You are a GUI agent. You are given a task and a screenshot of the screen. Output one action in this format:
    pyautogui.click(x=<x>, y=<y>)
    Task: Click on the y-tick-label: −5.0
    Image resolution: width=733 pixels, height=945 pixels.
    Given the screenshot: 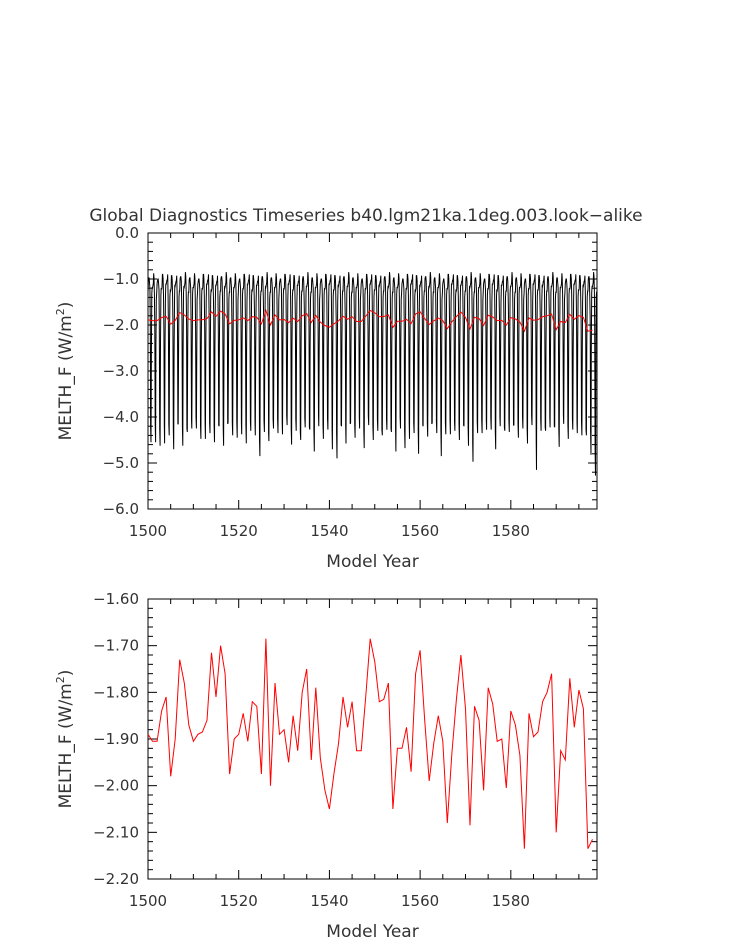 What is the action you would take?
    pyautogui.click(x=121, y=463)
    